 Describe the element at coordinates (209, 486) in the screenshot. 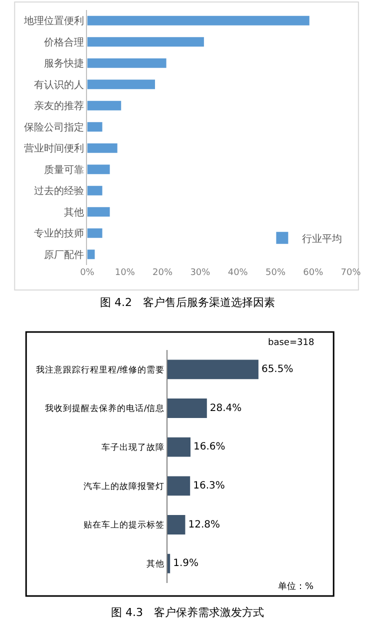

I see `data-label: 16.3%` at that location.